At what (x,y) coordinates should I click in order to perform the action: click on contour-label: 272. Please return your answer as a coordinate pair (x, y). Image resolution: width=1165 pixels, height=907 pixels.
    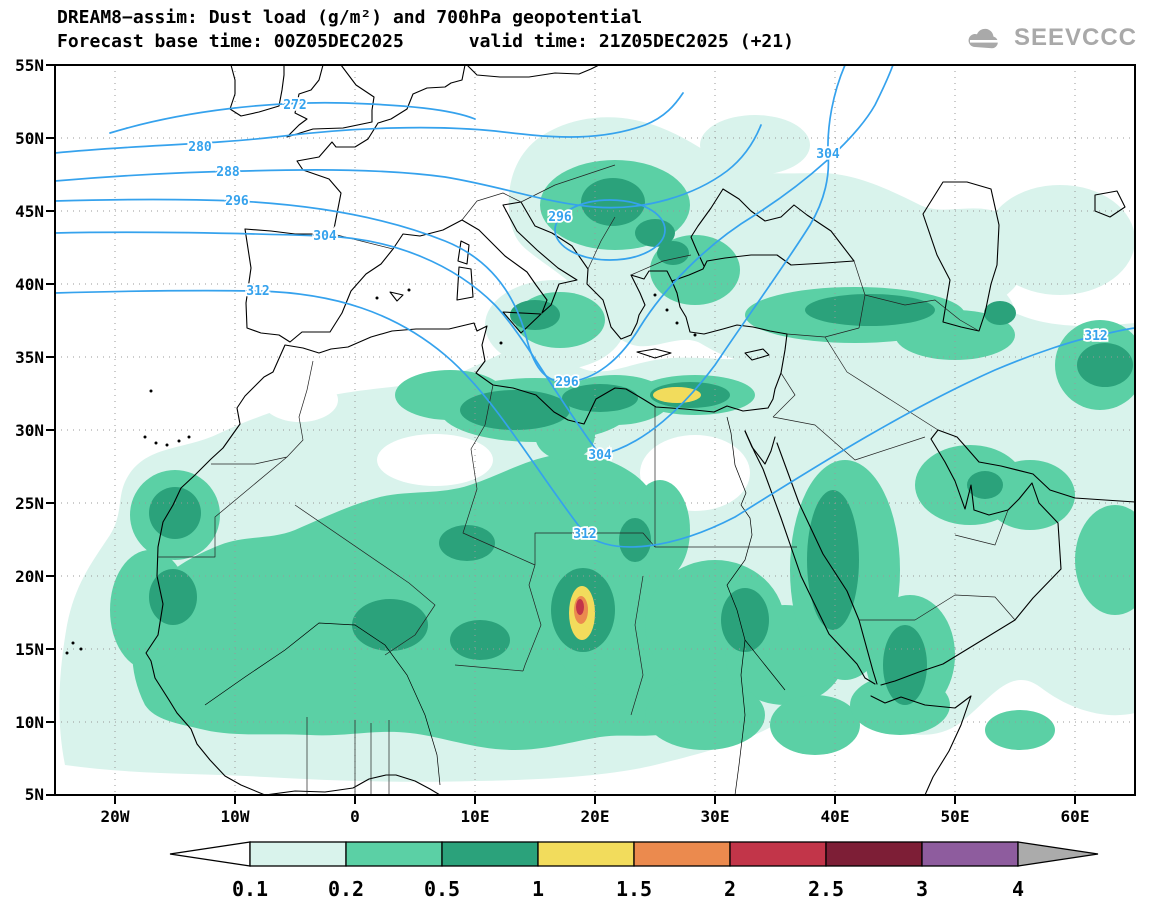
    Looking at the image, I should click on (294, 105).